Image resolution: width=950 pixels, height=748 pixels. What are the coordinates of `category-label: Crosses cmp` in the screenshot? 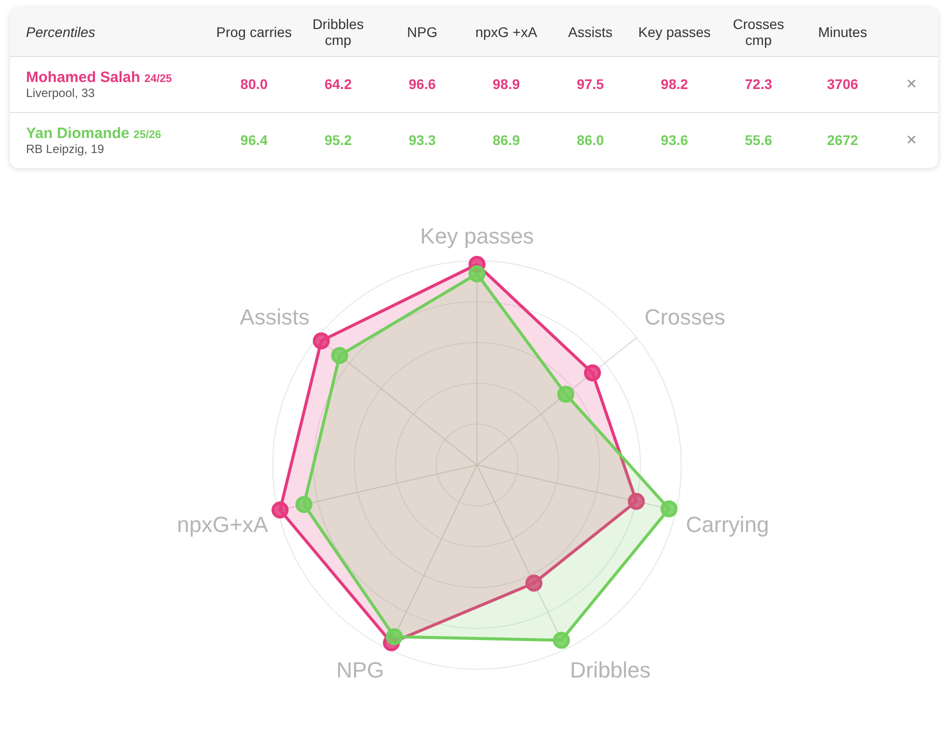 It's located at (759, 32).